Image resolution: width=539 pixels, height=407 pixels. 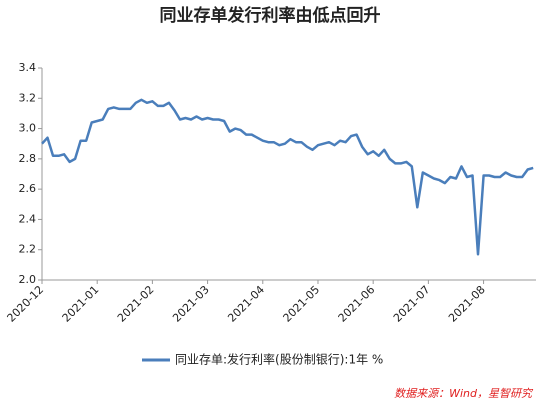 What do you see at coordinates (464, 393) in the screenshot?
I see `source-note: 数据来源：Wind，星智研究` at bounding box center [464, 393].